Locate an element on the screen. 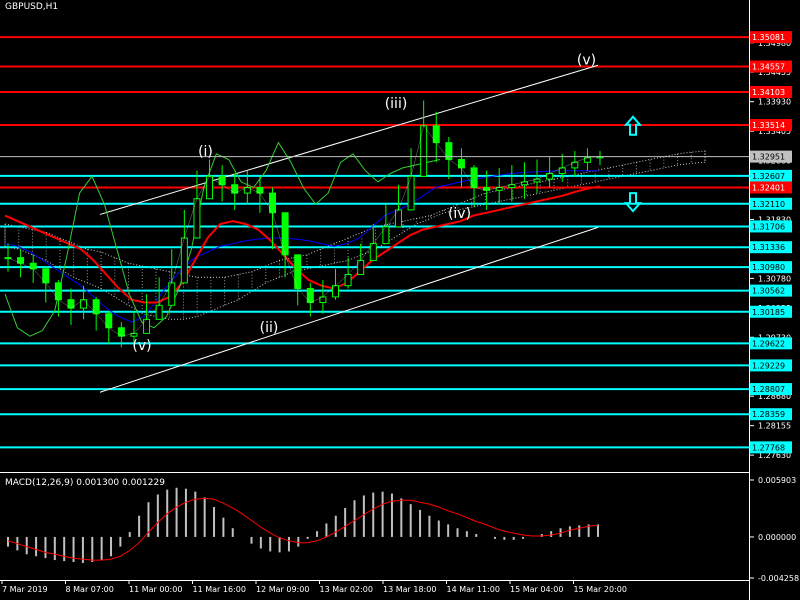 The width and height of the screenshot is (800, 600). wave-label: (iv) is located at coordinates (459, 214).